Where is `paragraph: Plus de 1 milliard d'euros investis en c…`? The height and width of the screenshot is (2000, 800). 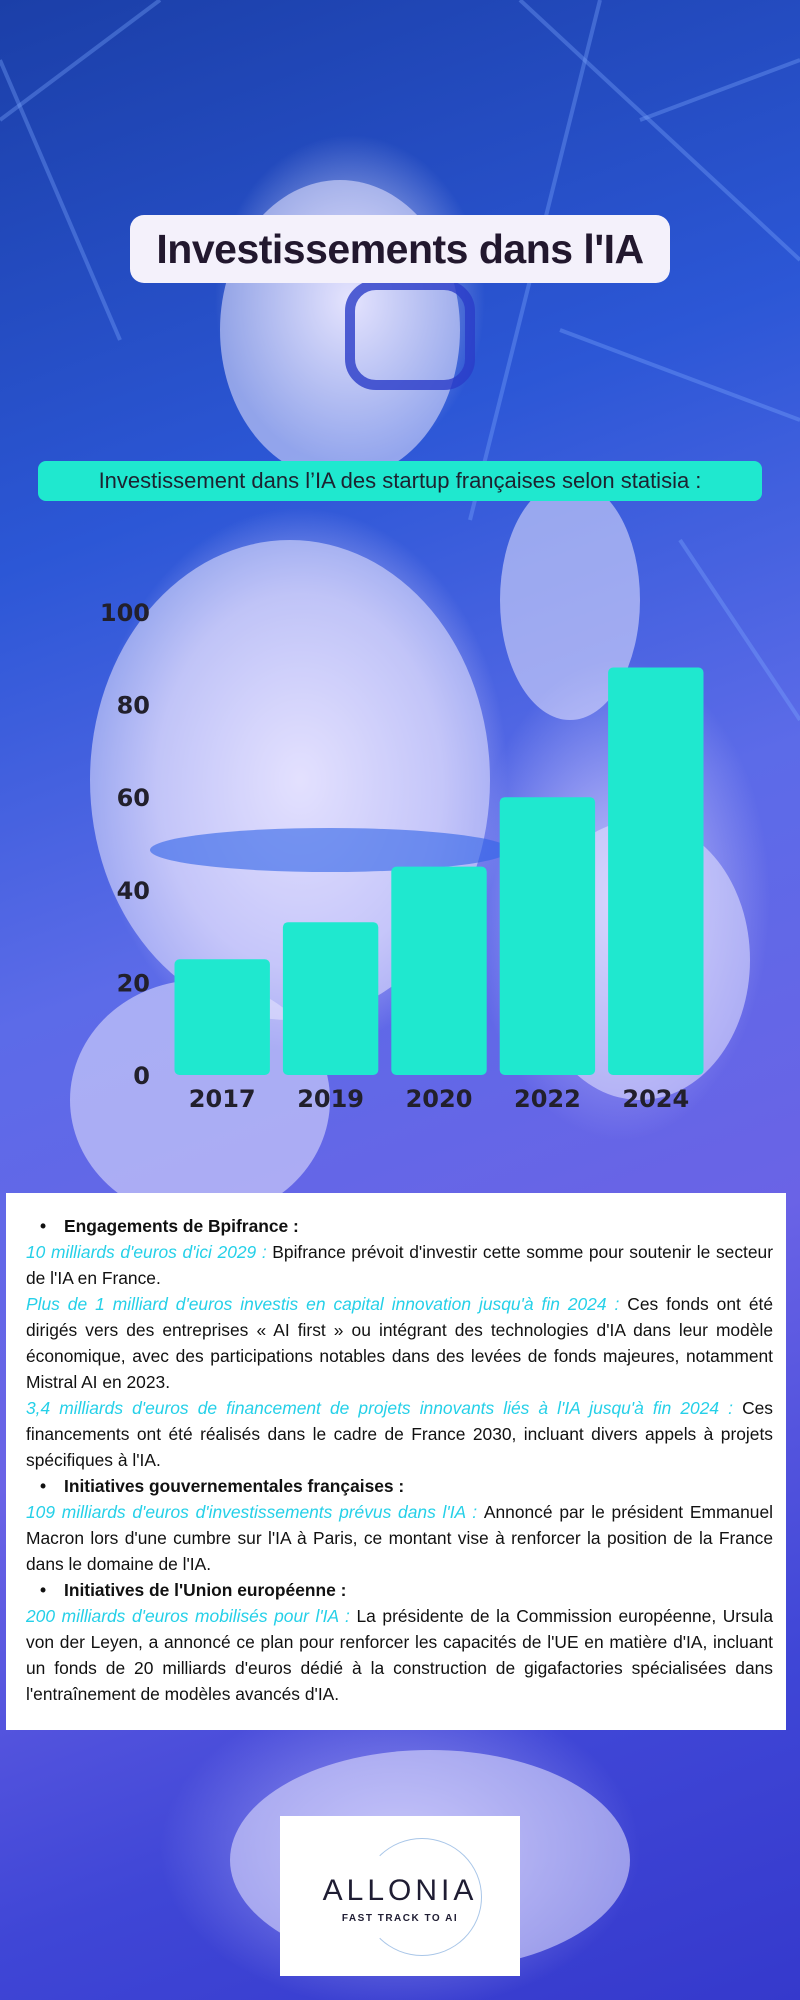 paragraph: Plus de 1 milliard d'euros investis en c… is located at coordinates (399, 1343).